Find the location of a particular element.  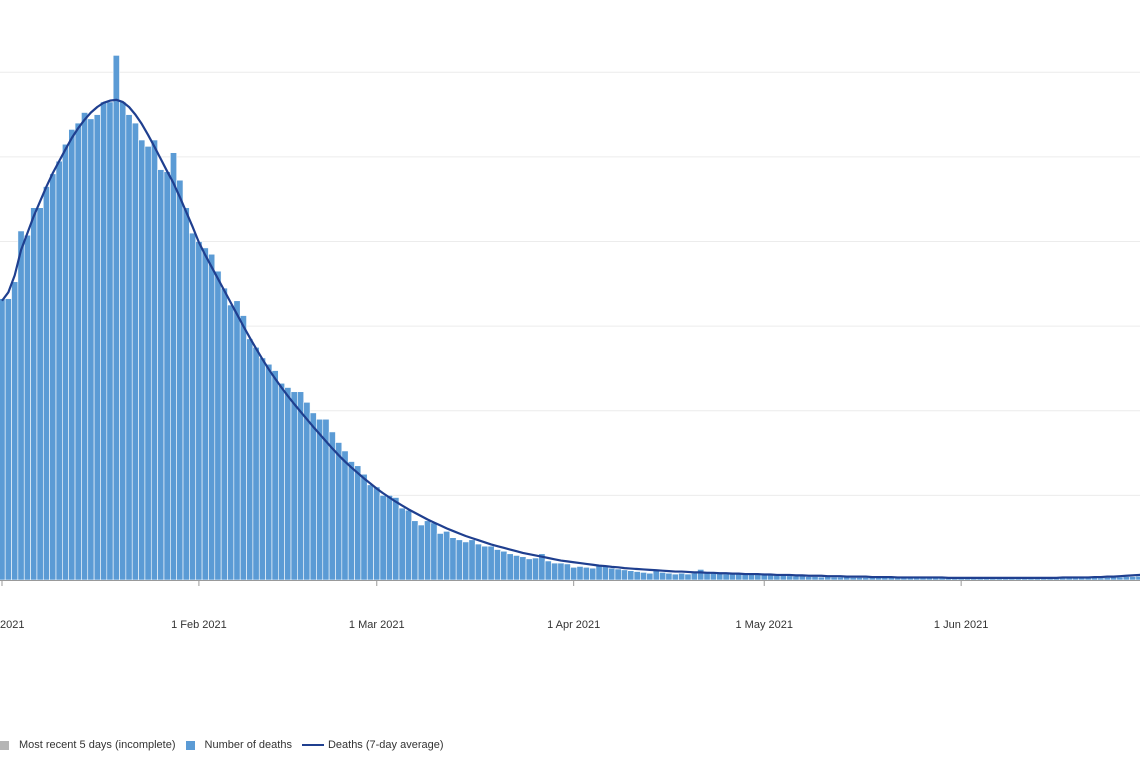

legend-item-average: Deaths (7-day average) is located at coordinates (372, 745).